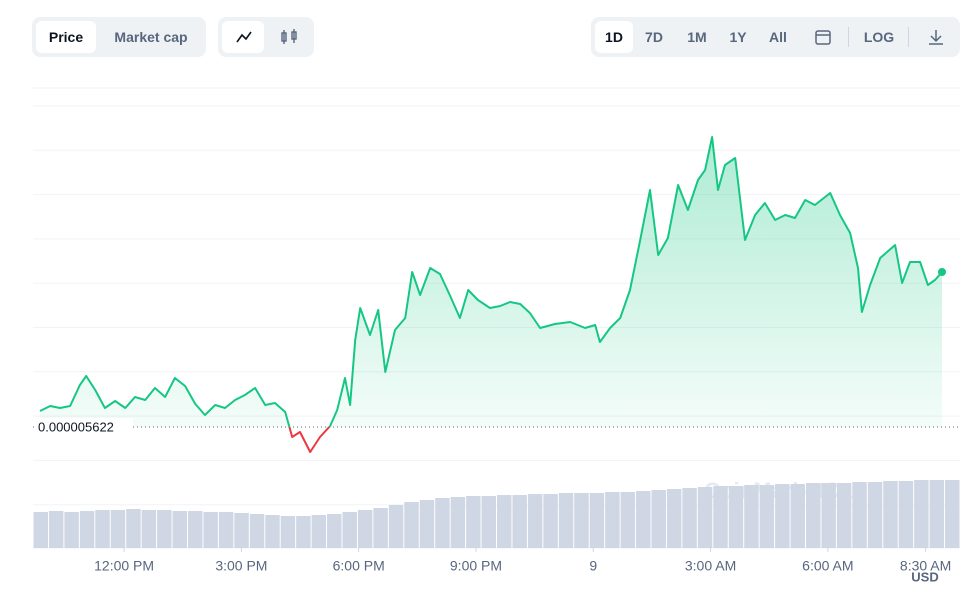 The height and width of the screenshot is (600, 975). Describe the element at coordinates (697, 37) in the screenshot. I see `range: 1M` at that location.